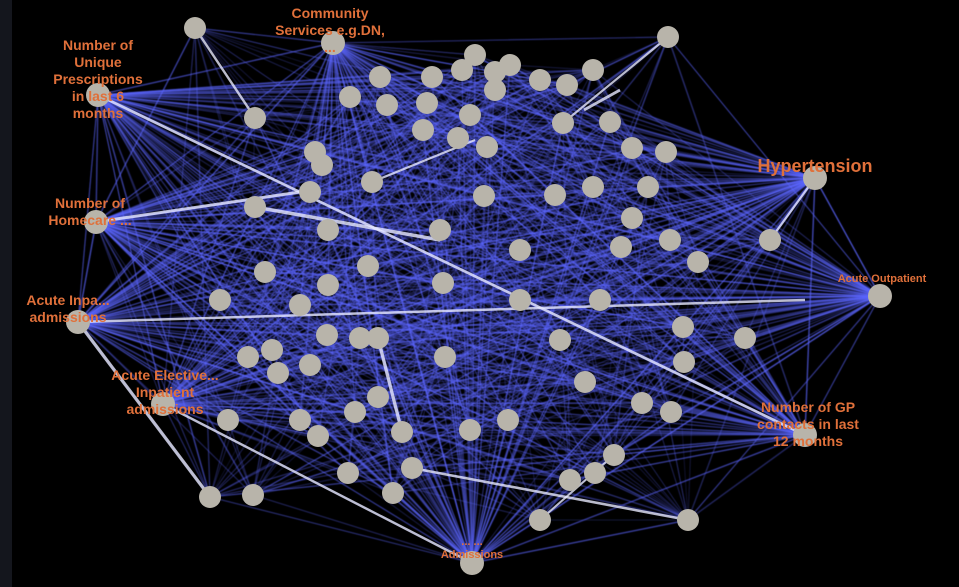  I want to click on node-label-community: Community, so click(330, 13).